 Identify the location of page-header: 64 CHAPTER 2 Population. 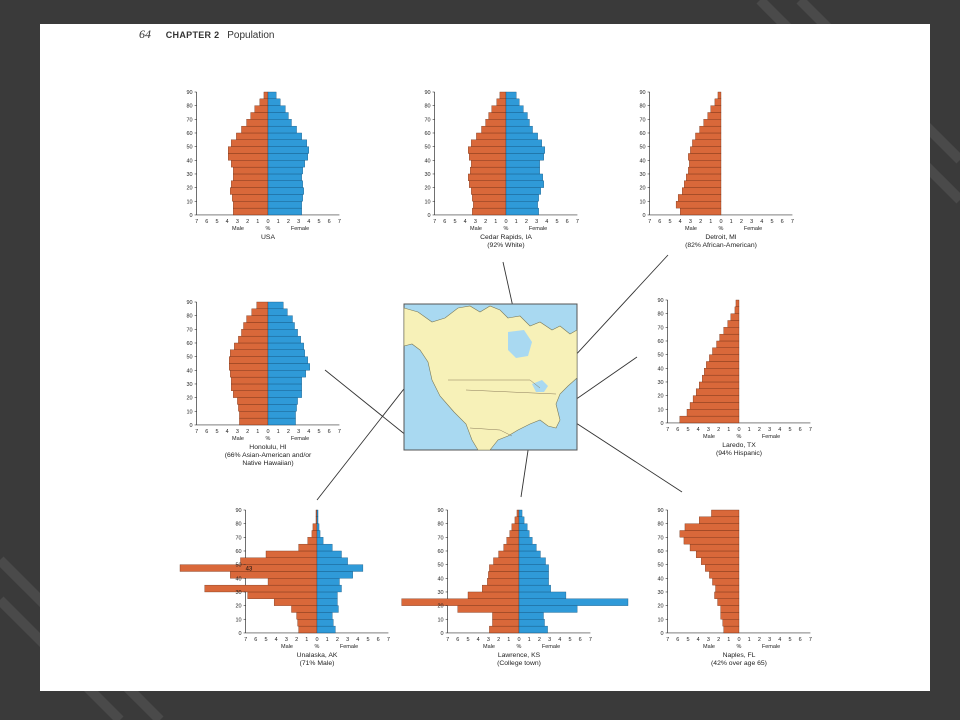
(206, 34).